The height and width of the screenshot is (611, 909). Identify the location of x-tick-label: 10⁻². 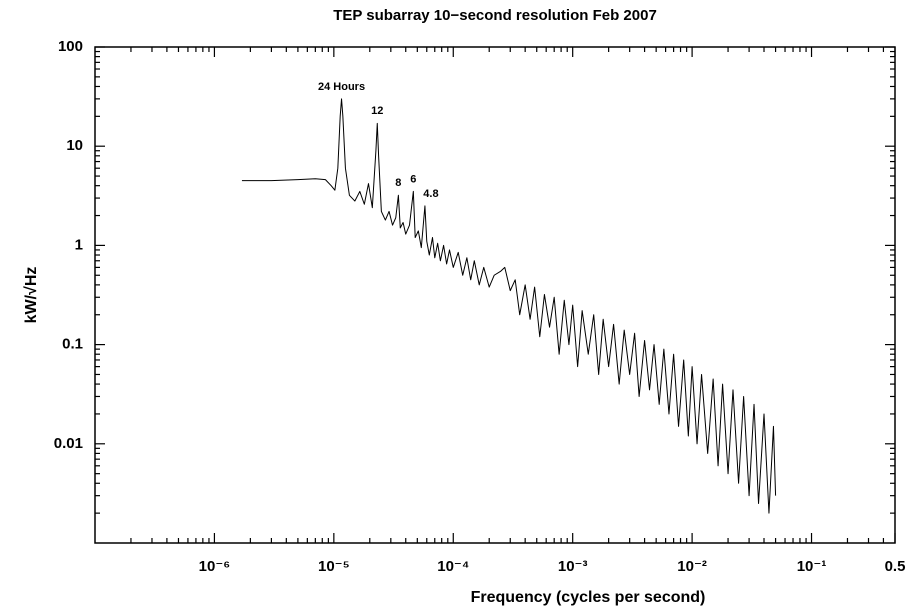
(692, 566).